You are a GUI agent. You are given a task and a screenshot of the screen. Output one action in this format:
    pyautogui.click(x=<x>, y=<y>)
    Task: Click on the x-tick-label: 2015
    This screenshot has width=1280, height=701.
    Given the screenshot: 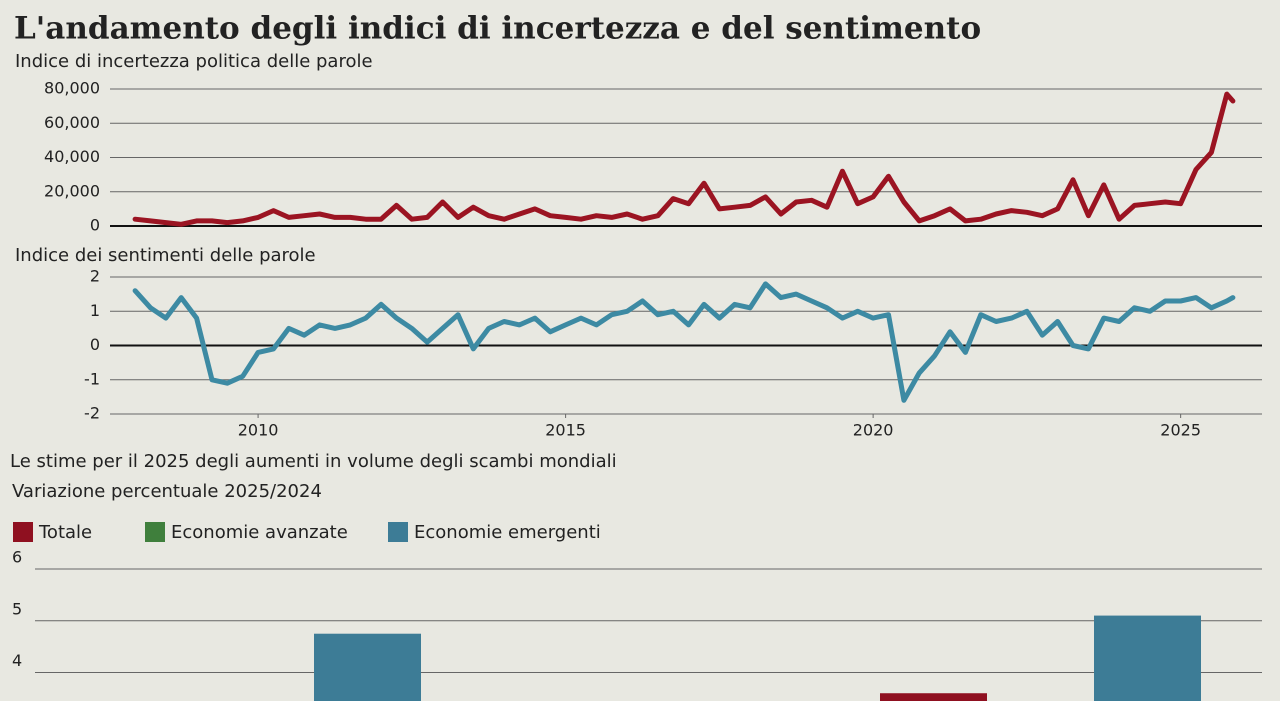 What is the action you would take?
    pyautogui.click(x=565, y=430)
    